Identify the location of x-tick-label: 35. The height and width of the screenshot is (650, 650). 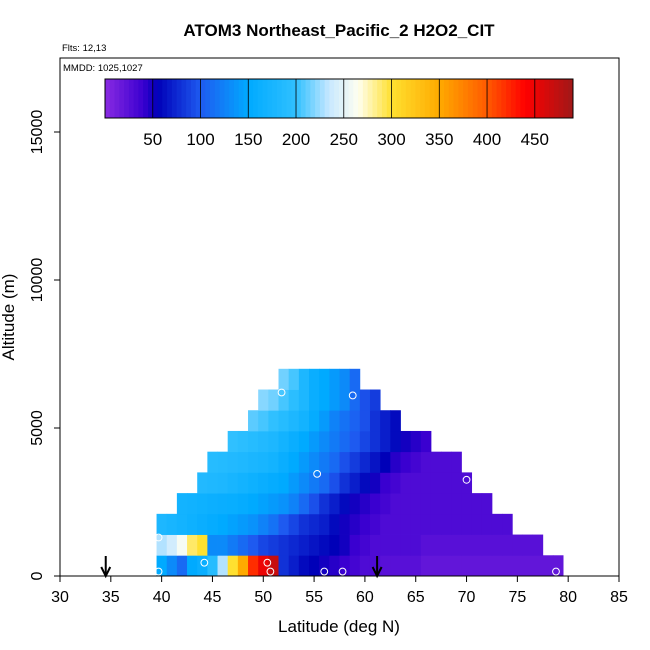
(111, 597).